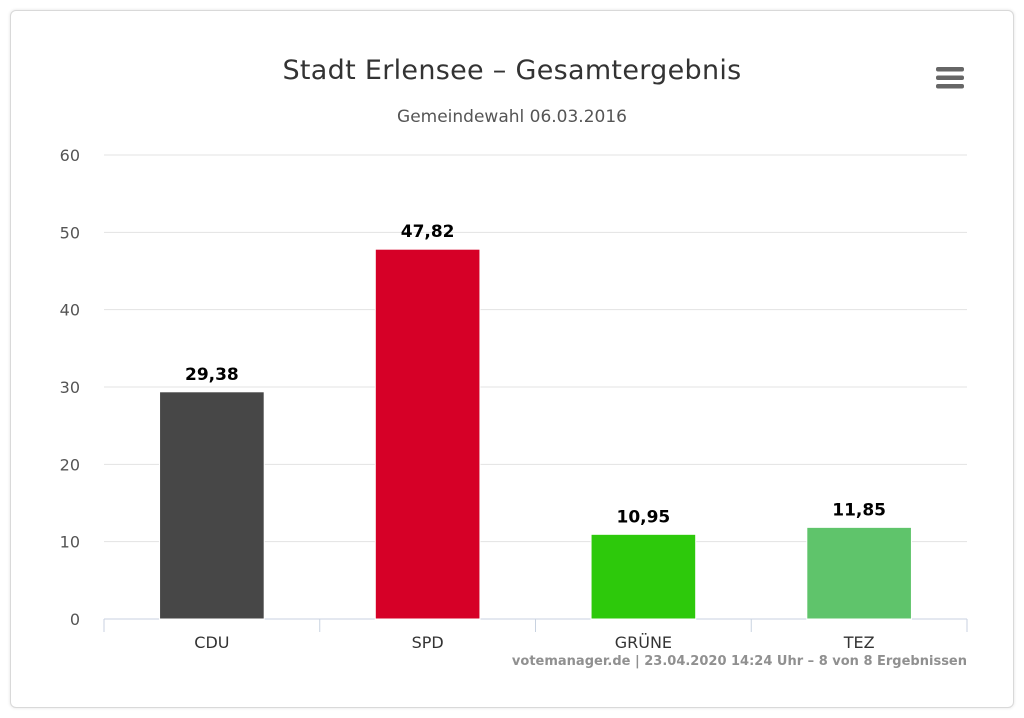 Image resolution: width=1024 pixels, height=718 pixels. I want to click on y-tick-label: 60, so click(70, 155).